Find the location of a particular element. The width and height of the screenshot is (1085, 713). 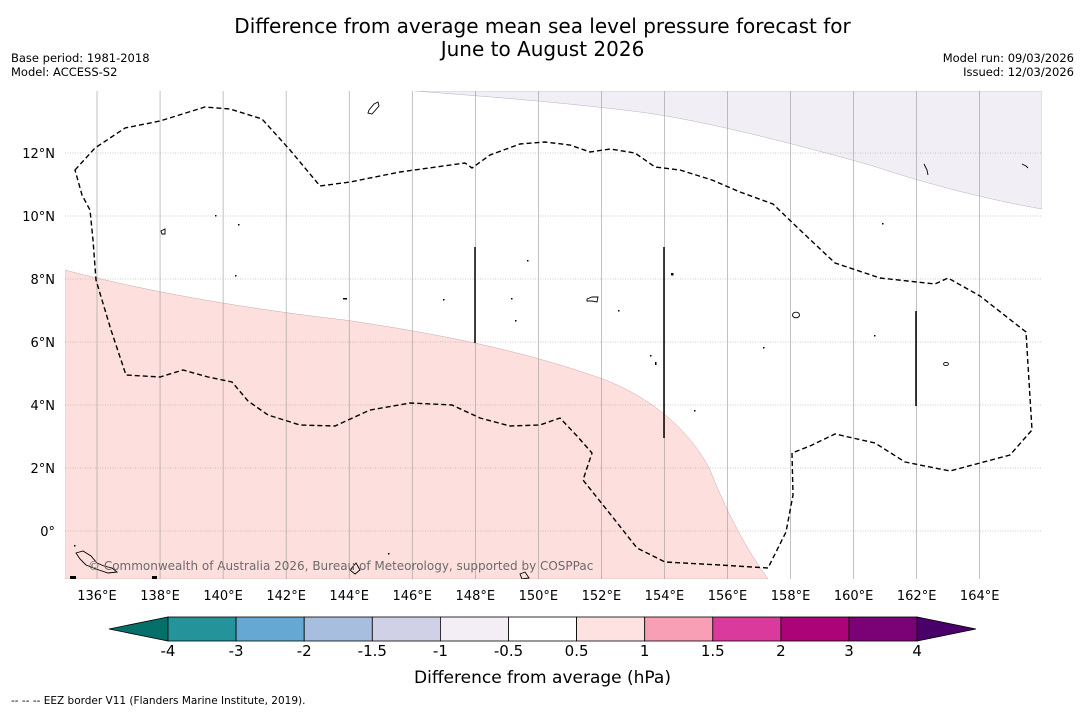

colorbar-tick-label: -1 is located at coordinates (440, 651).